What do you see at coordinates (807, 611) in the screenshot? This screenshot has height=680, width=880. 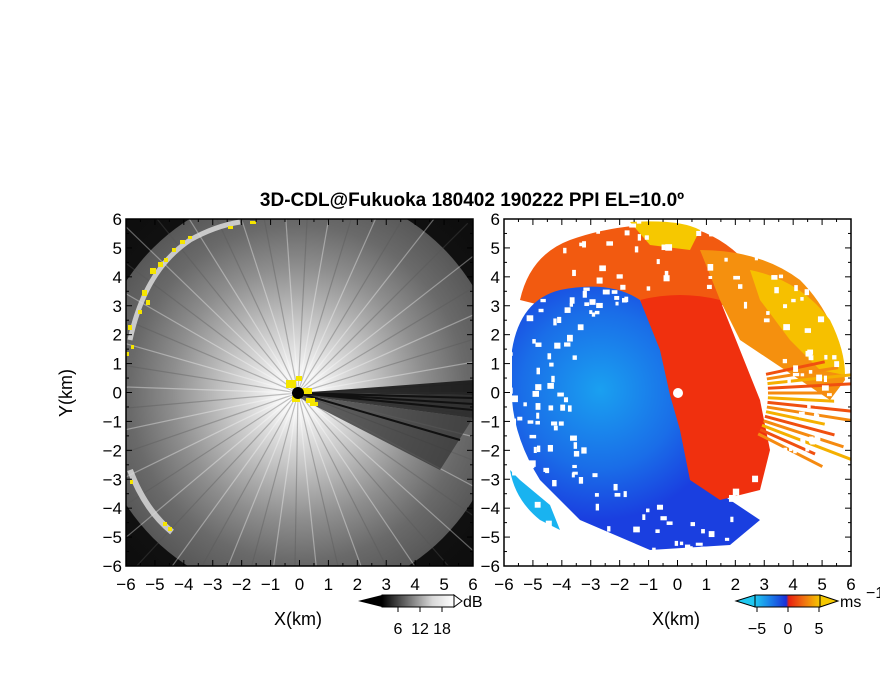 I see `velocity-colorbar: ms −1 −5 0 5` at bounding box center [807, 611].